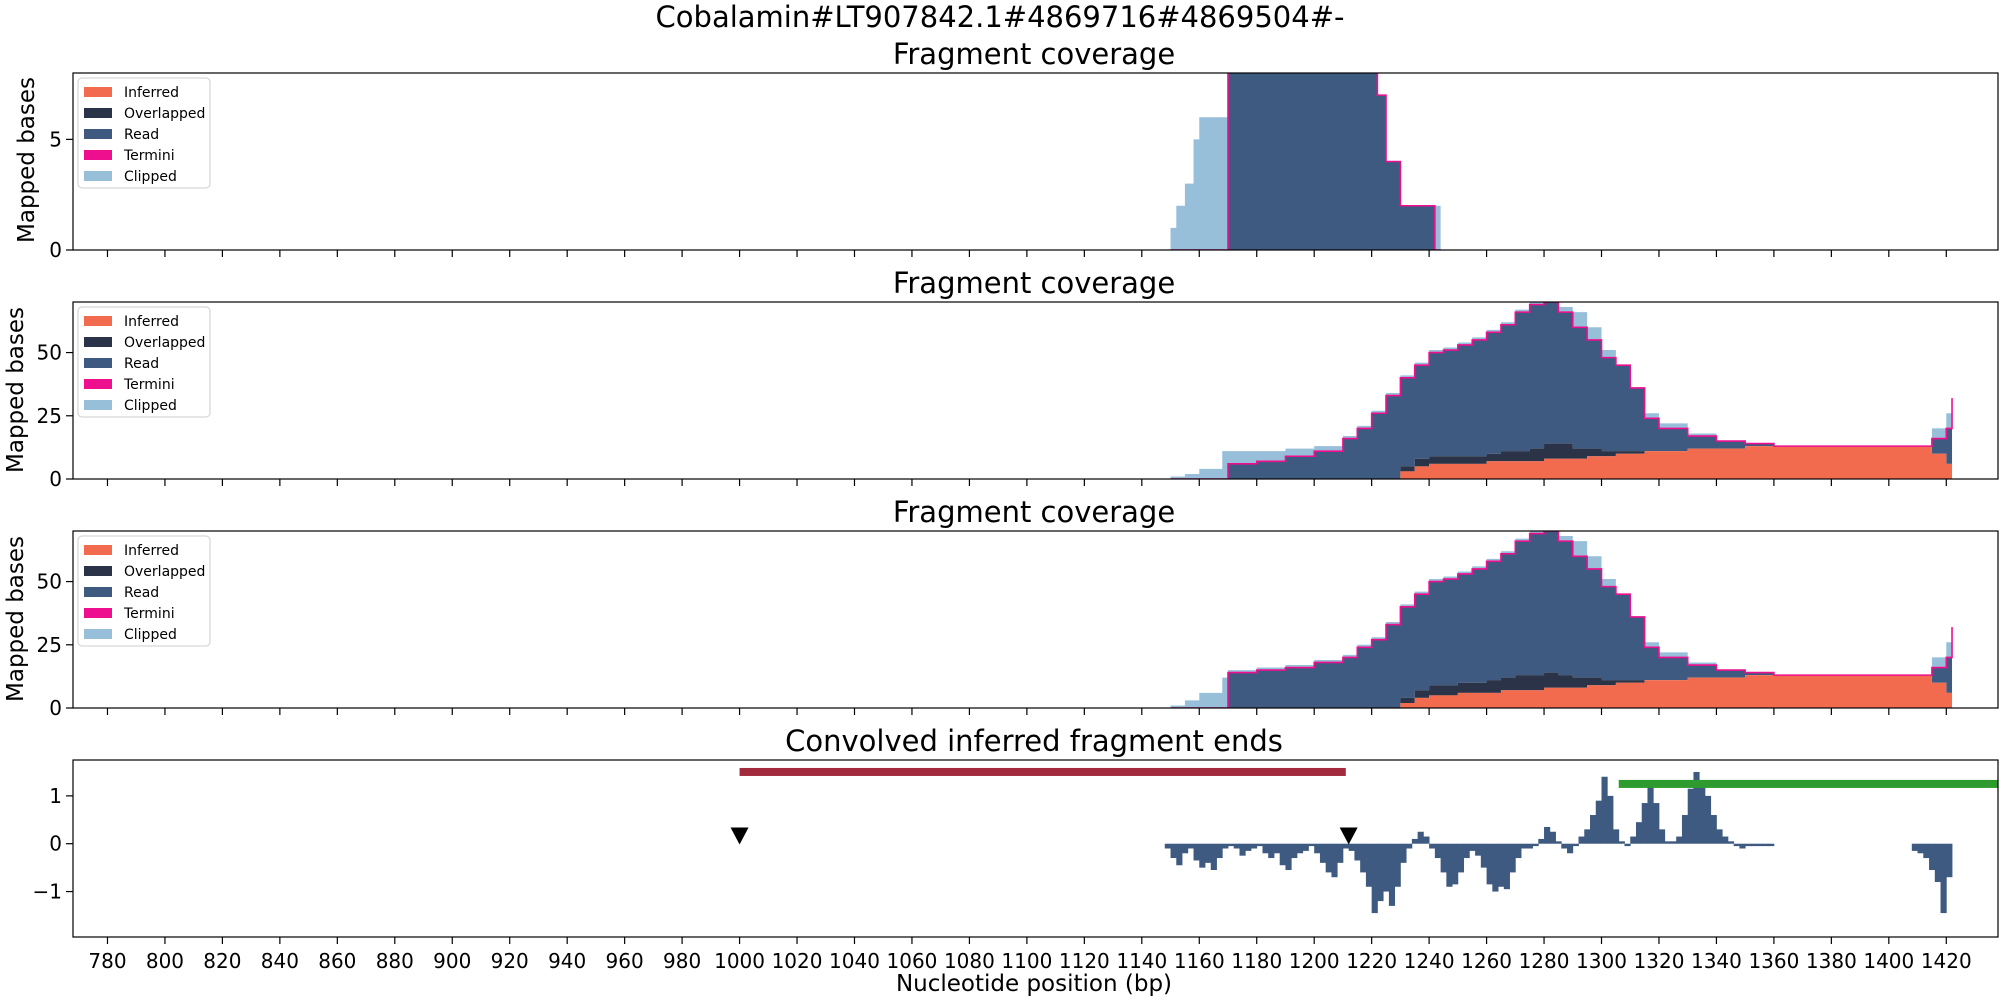 The height and width of the screenshot is (1000, 2000). Describe the element at coordinates (280, 961) in the screenshot. I see `x-tick-label: 840` at that location.